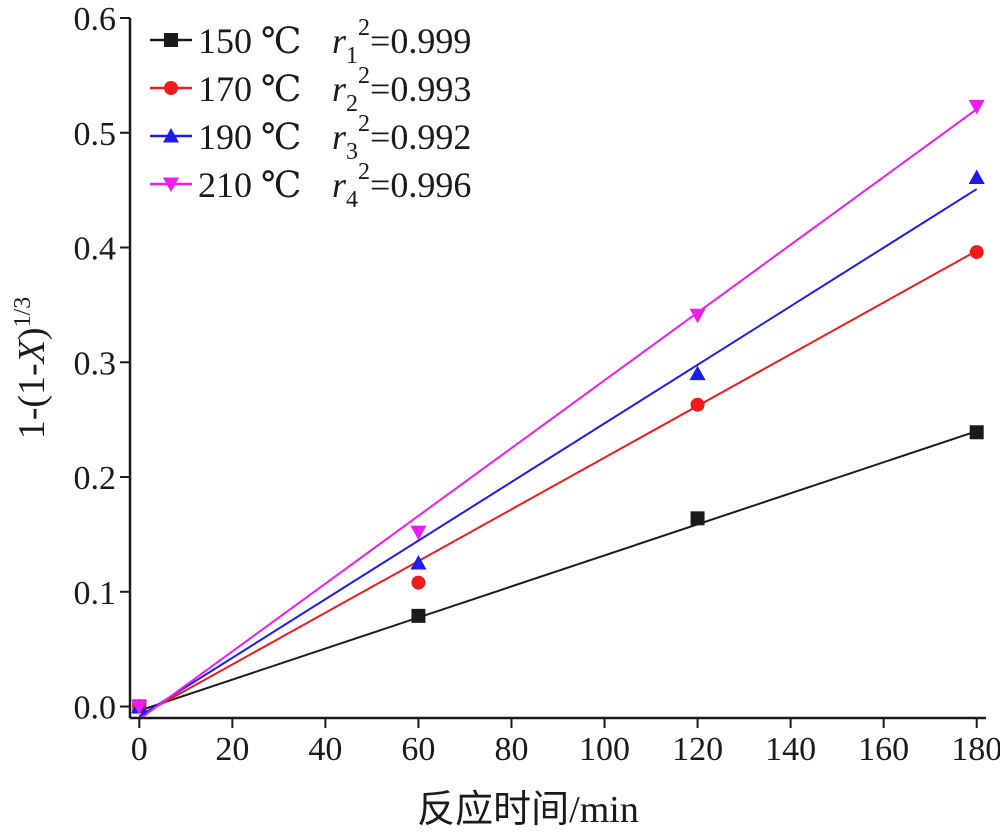 This screenshot has width=1000, height=833. Describe the element at coordinates (23, 312) in the screenshot. I see `y-label-sup: 1/3` at that location.